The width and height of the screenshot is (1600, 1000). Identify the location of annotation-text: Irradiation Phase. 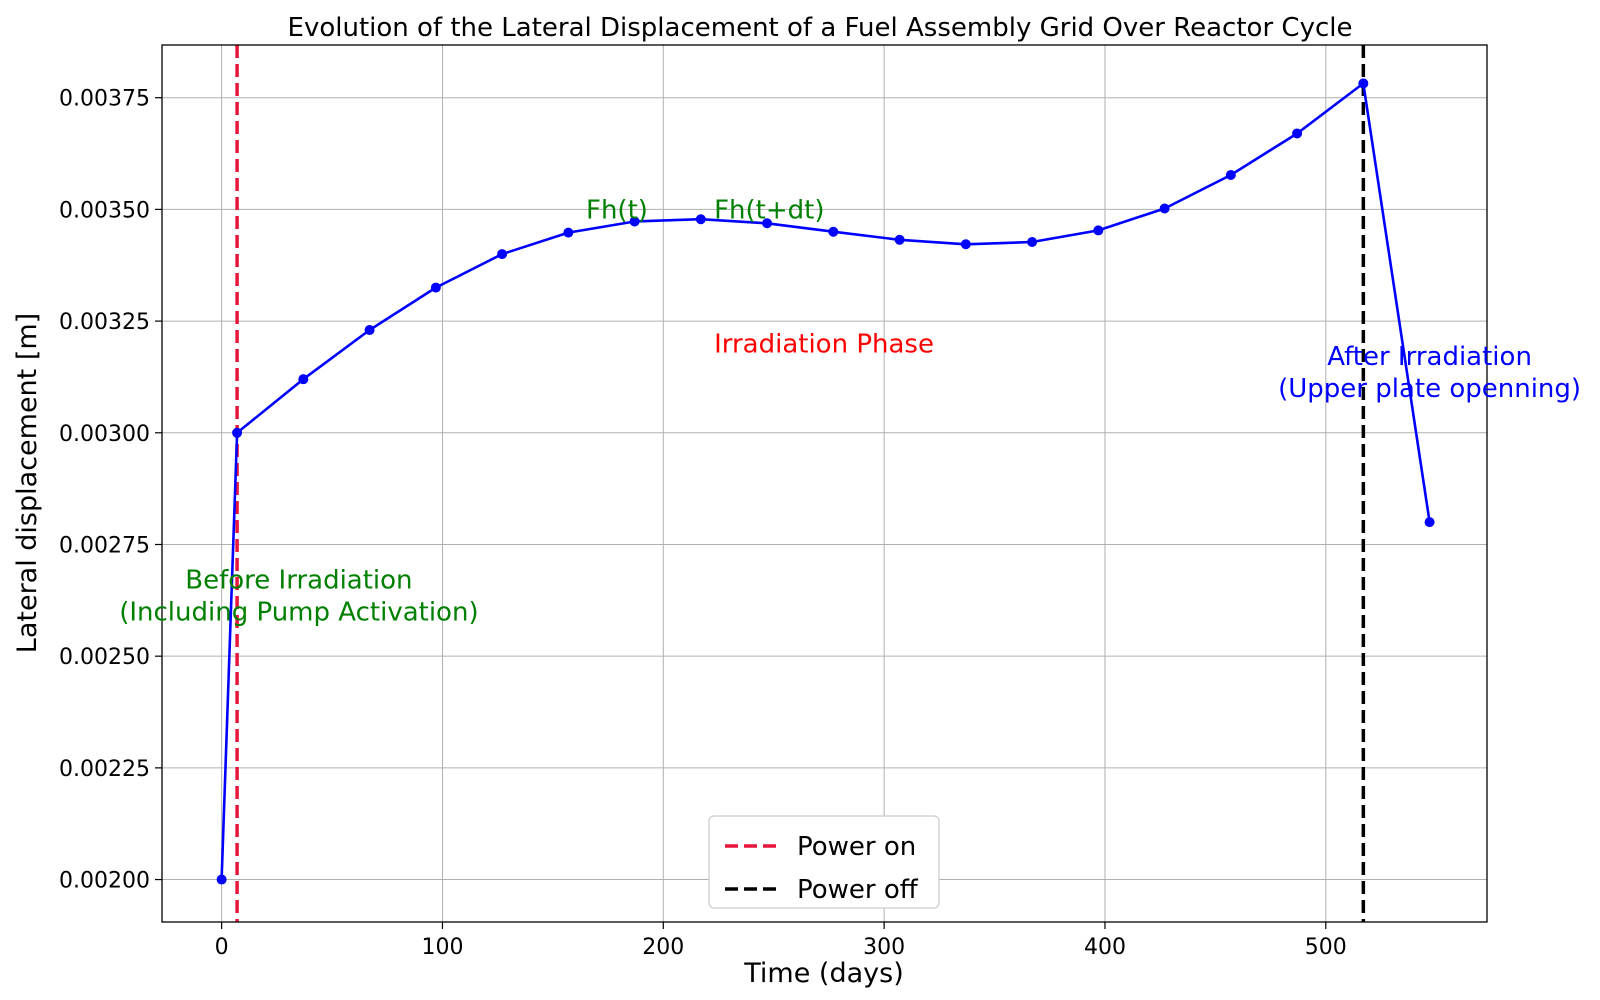
(824, 344).